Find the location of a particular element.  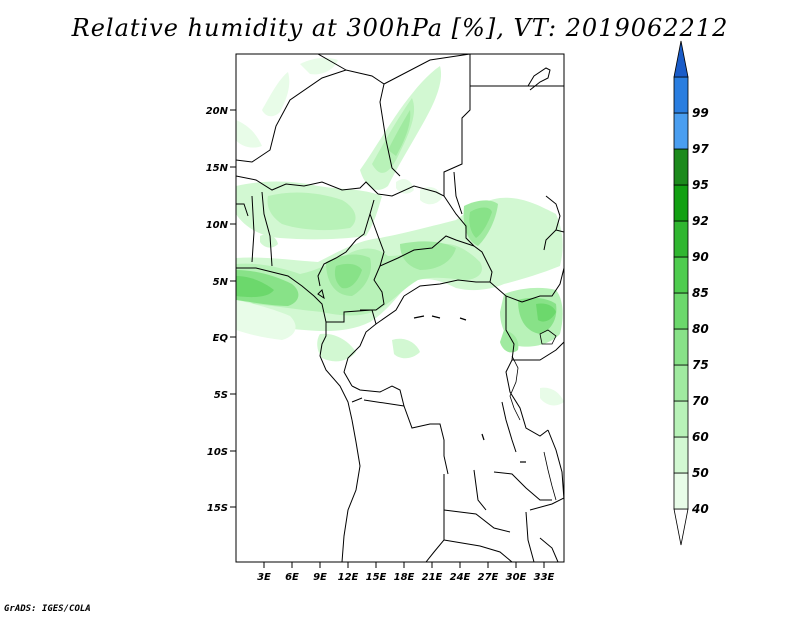

lon-tick: 6E is located at coordinates (292, 572).